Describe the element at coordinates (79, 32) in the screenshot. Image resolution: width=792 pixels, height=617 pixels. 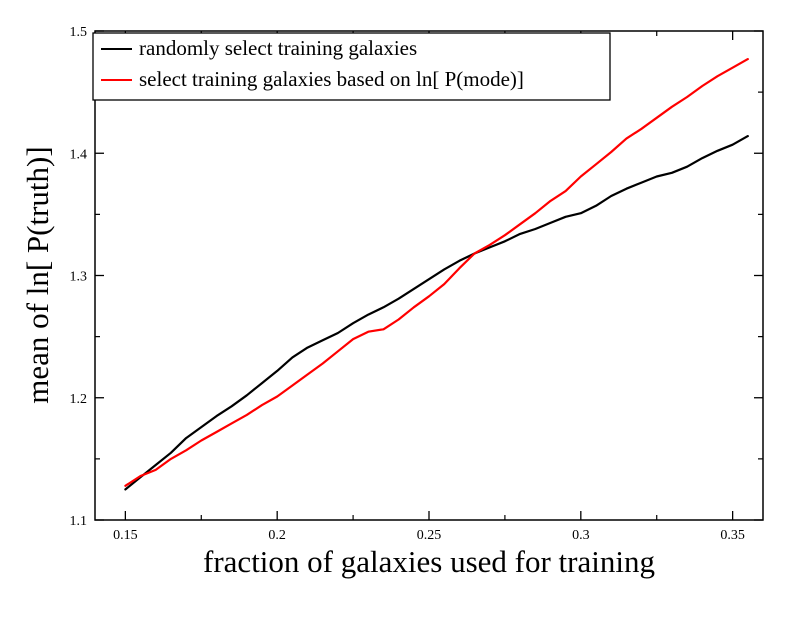
I see `y-tick-label: 1.5` at that location.